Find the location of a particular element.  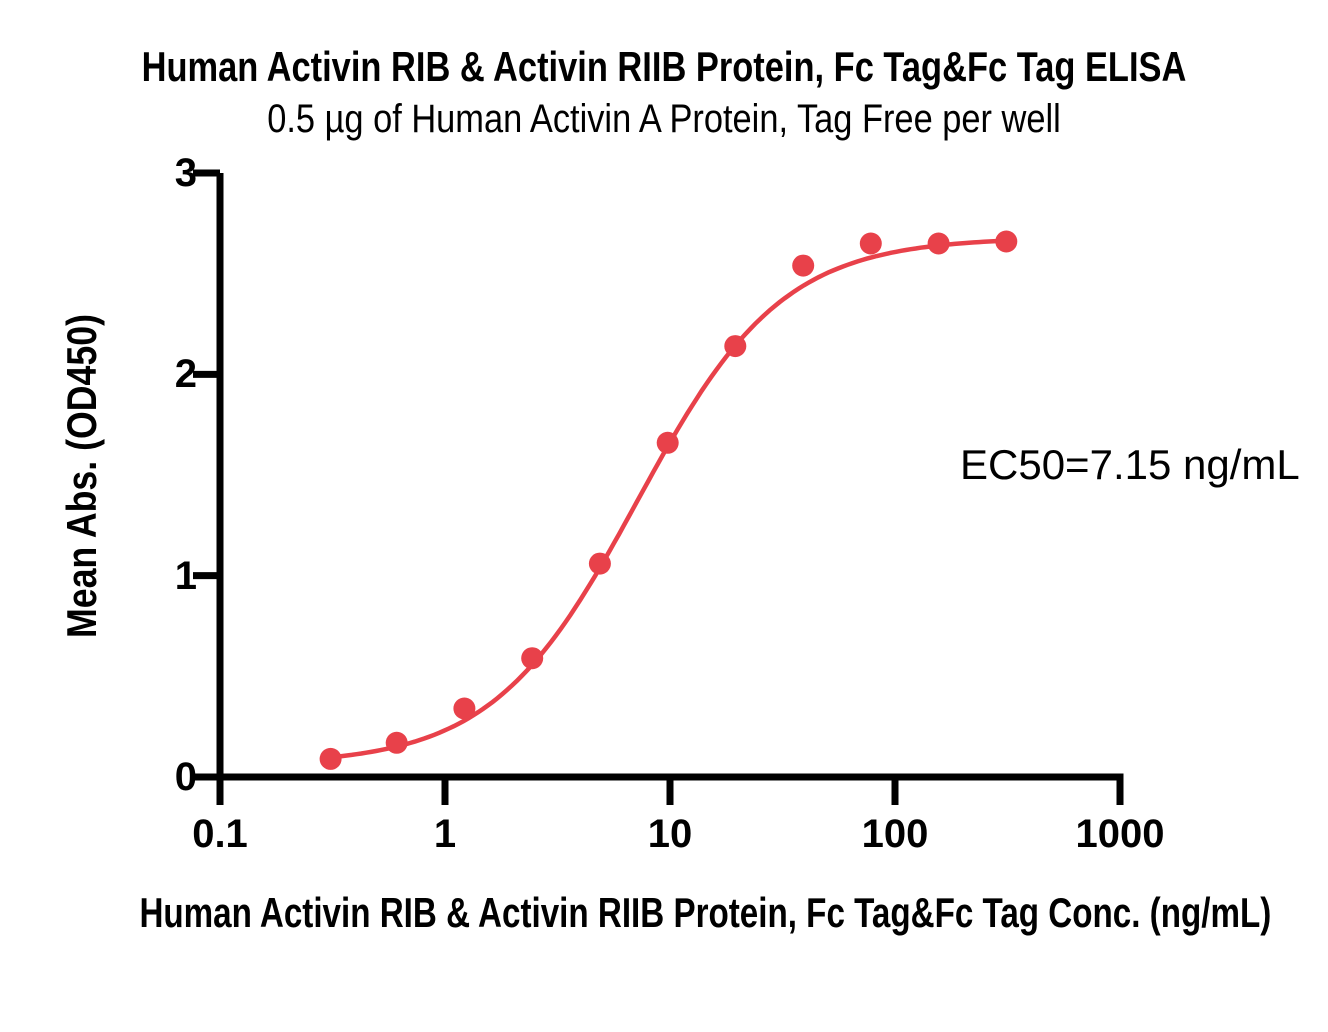

x-tick-label-100: 100 is located at coordinates (895, 834).